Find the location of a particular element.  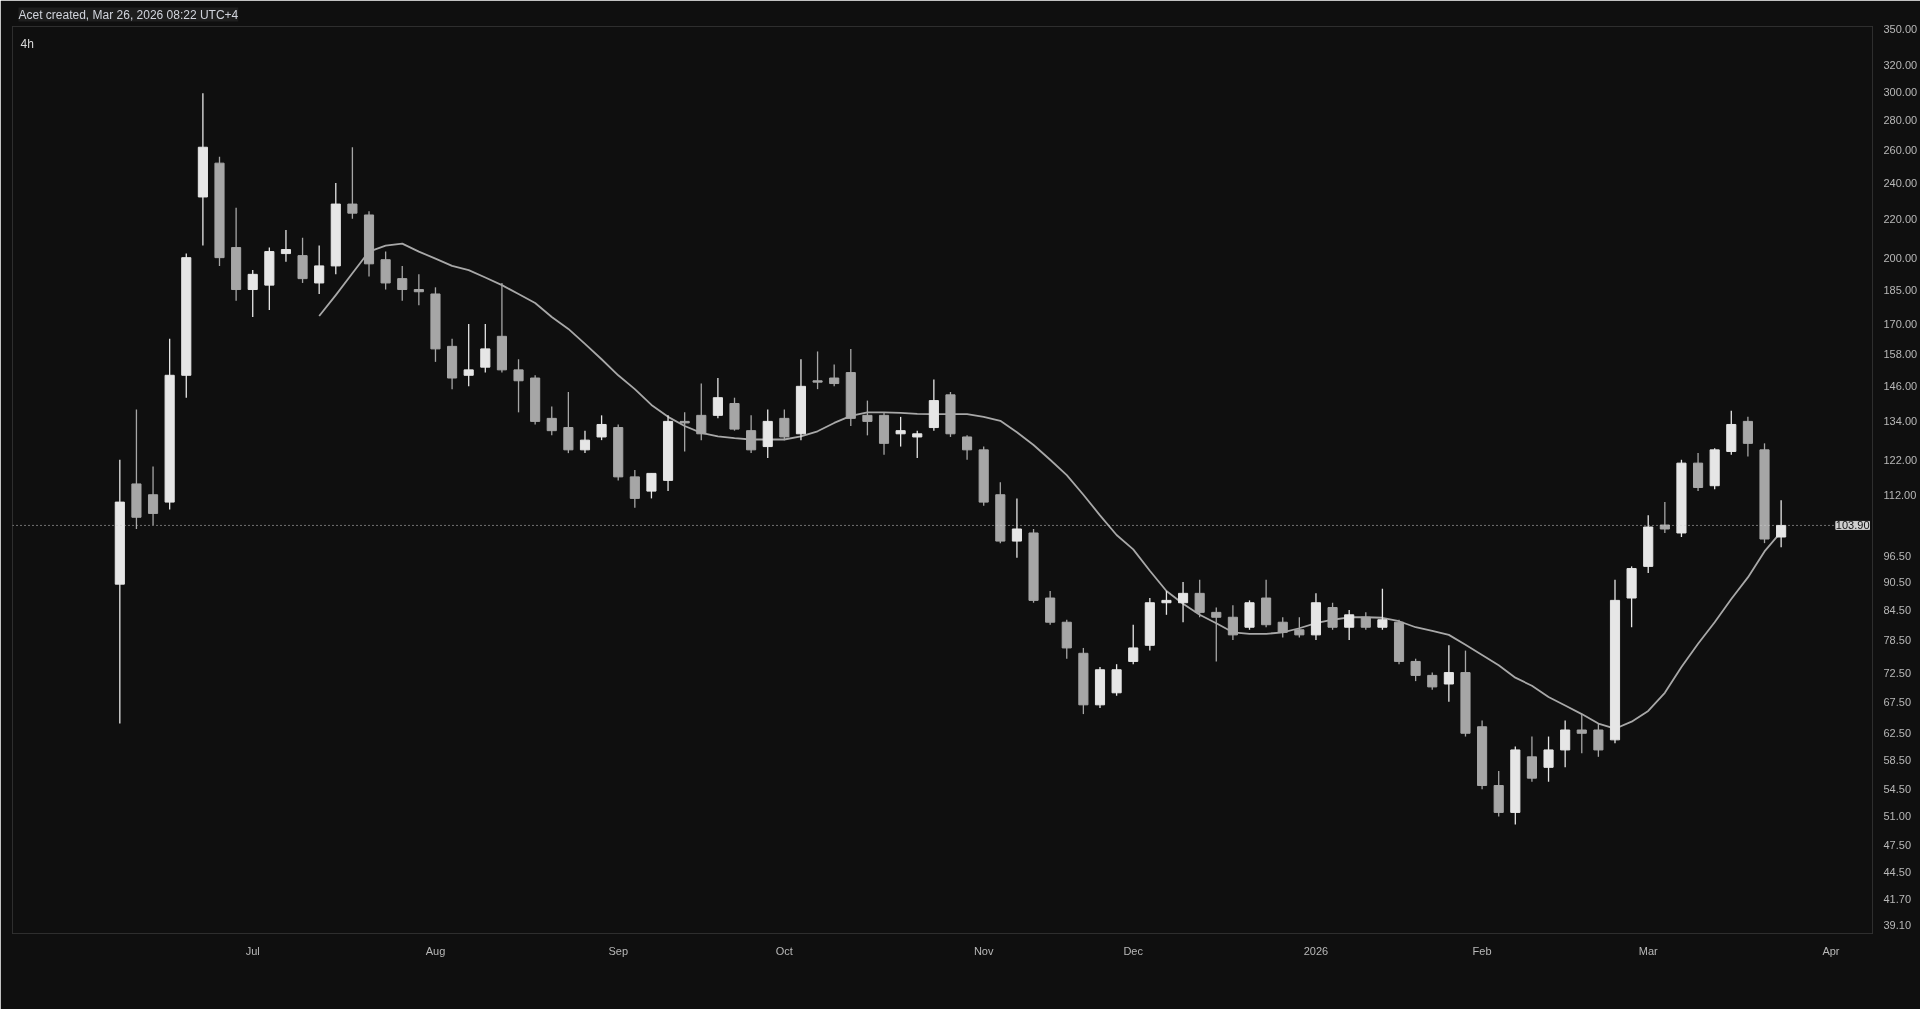

y-tick-label: 58.50 is located at coordinates (1897, 760).